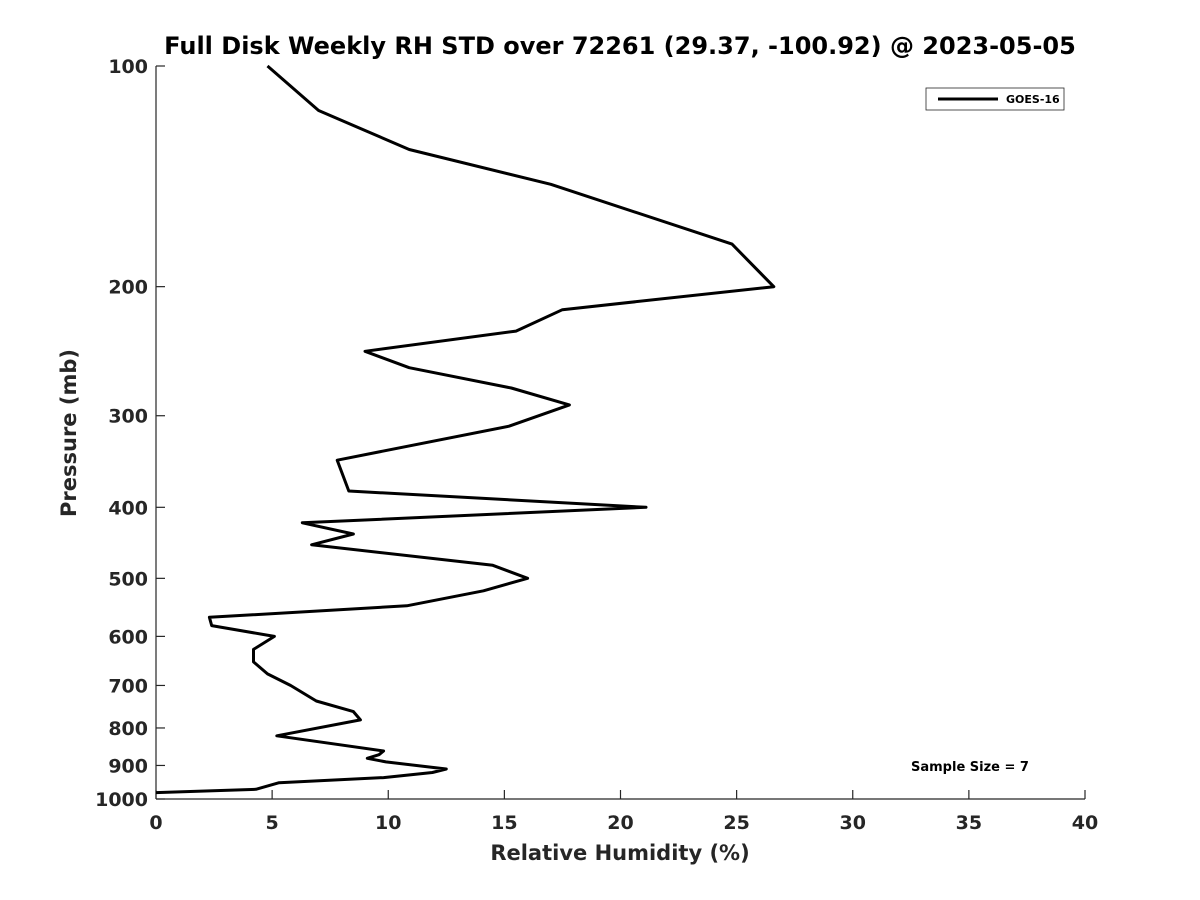 This screenshot has height=900, width=1200. I want to click on legend: GOES-16, so click(995, 99).